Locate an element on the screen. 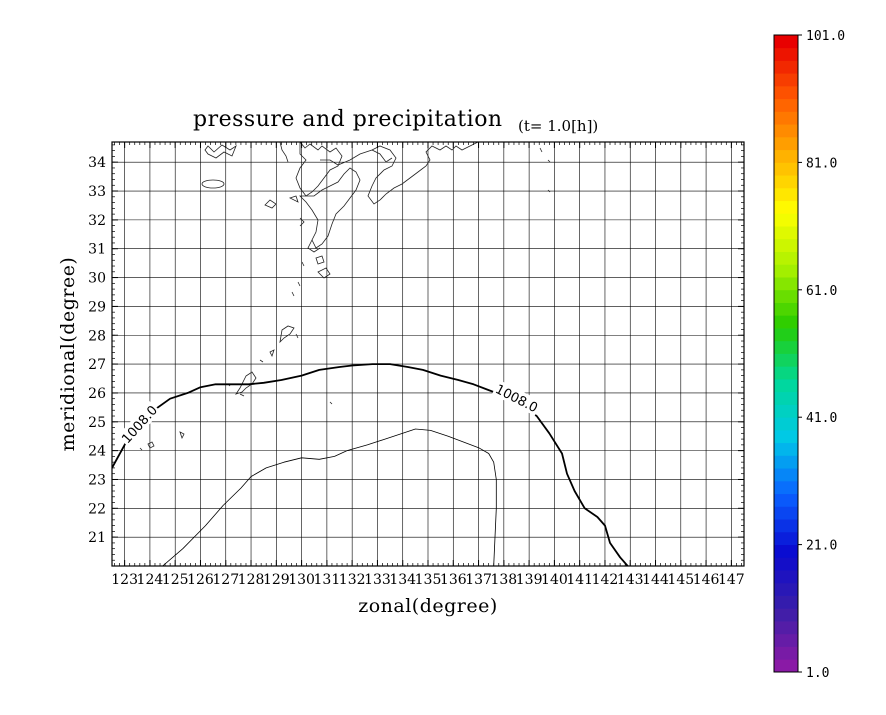 The image size is (886, 715). y-tick-label: 25 is located at coordinates (97, 423).